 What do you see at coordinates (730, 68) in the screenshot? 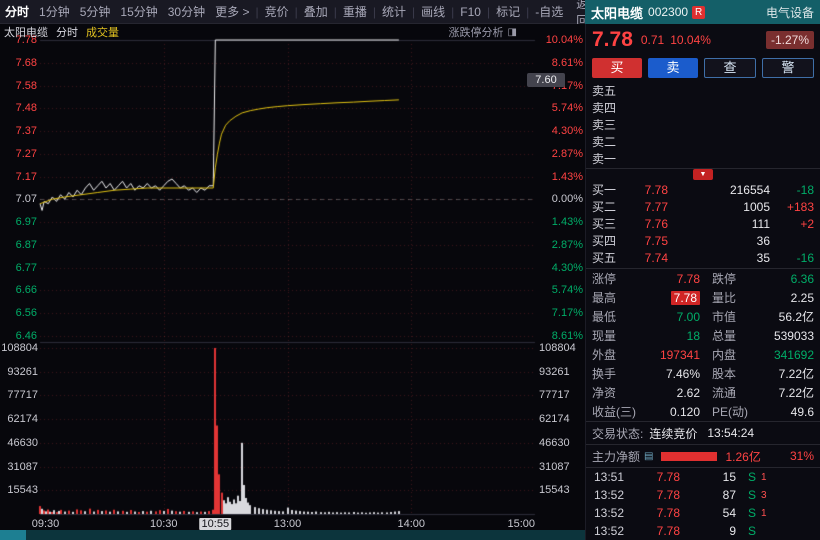
I see `action-button-ghost: 查` at bounding box center [730, 68].